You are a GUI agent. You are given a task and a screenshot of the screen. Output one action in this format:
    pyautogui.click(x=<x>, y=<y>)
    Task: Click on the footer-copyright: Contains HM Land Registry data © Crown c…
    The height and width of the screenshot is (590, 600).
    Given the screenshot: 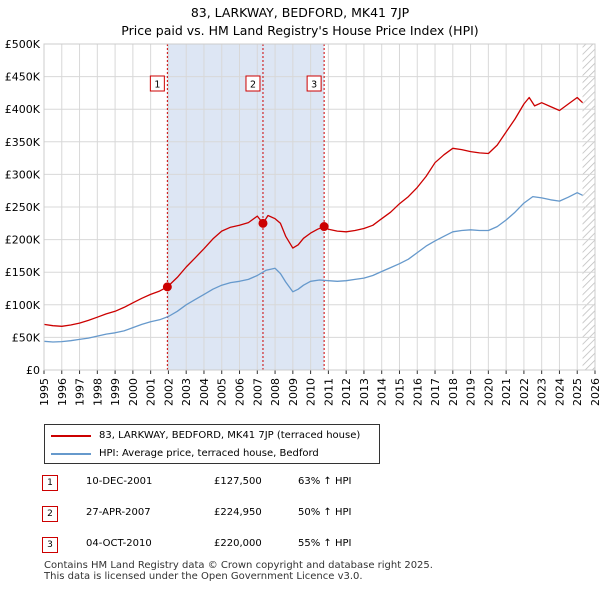 What is the action you would take?
    pyautogui.click(x=238, y=565)
    